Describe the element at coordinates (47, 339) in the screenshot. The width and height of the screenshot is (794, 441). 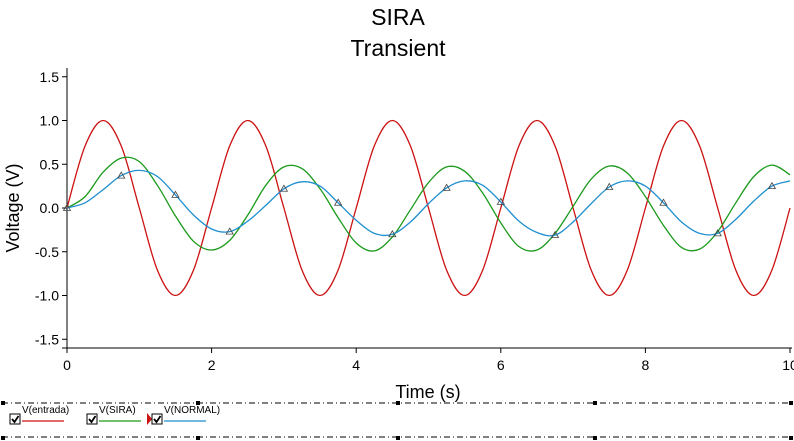
I see `y-tick-label: -1.5` at that location.